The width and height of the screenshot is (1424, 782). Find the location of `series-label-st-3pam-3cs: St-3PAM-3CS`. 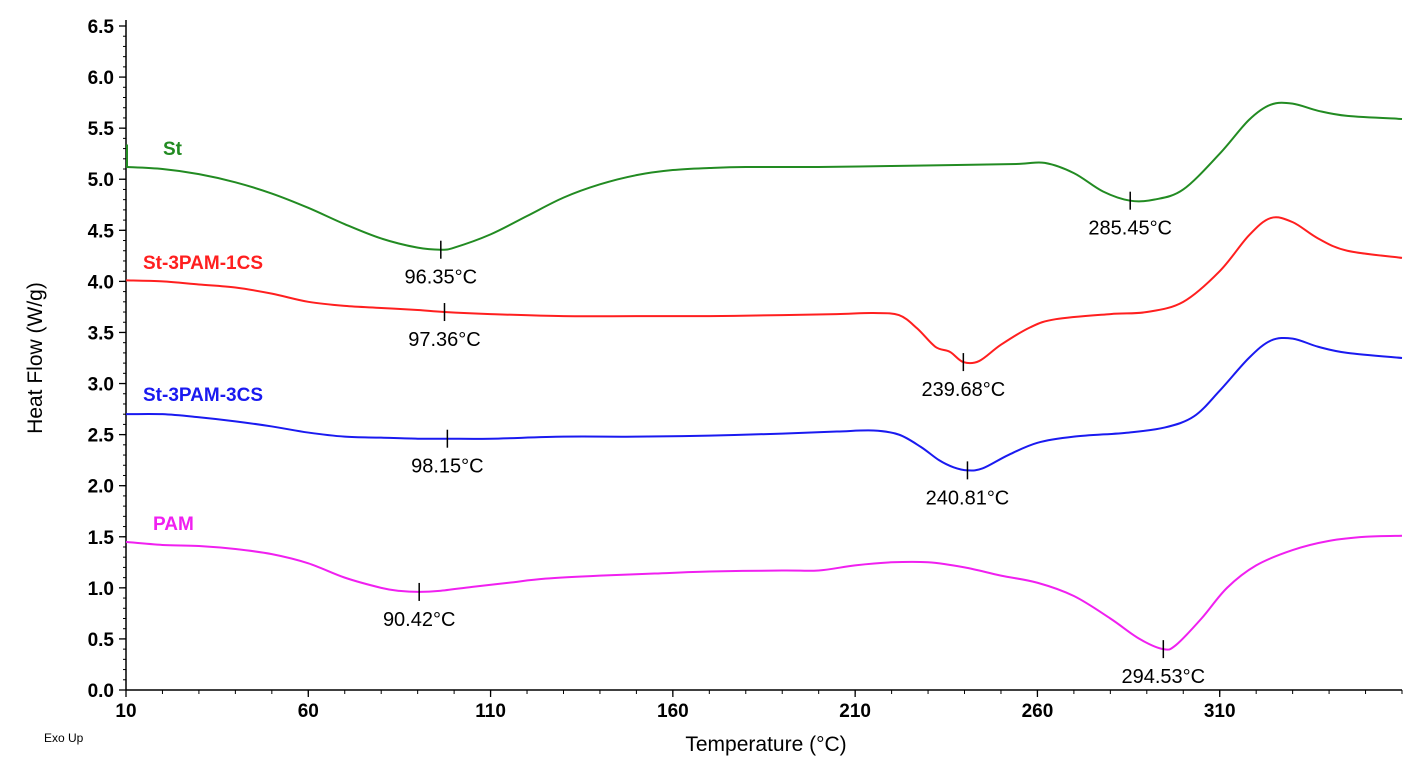

series-label-st-3pam-3cs: St-3PAM-3CS is located at coordinates (203, 395).